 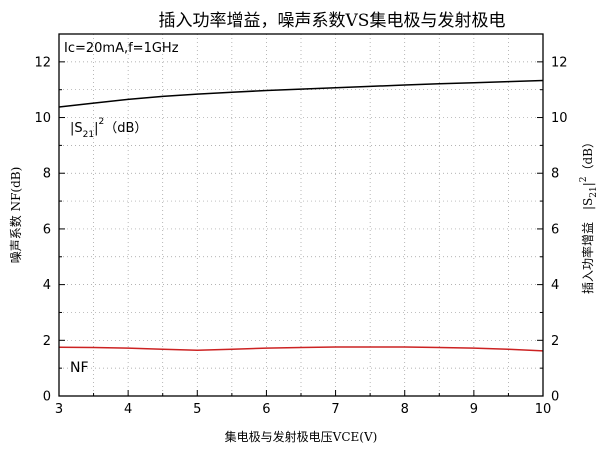 What do you see at coordinates (559, 118) in the screenshot?
I see `y-tick-label-right: 10` at bounding box center [559, 118].